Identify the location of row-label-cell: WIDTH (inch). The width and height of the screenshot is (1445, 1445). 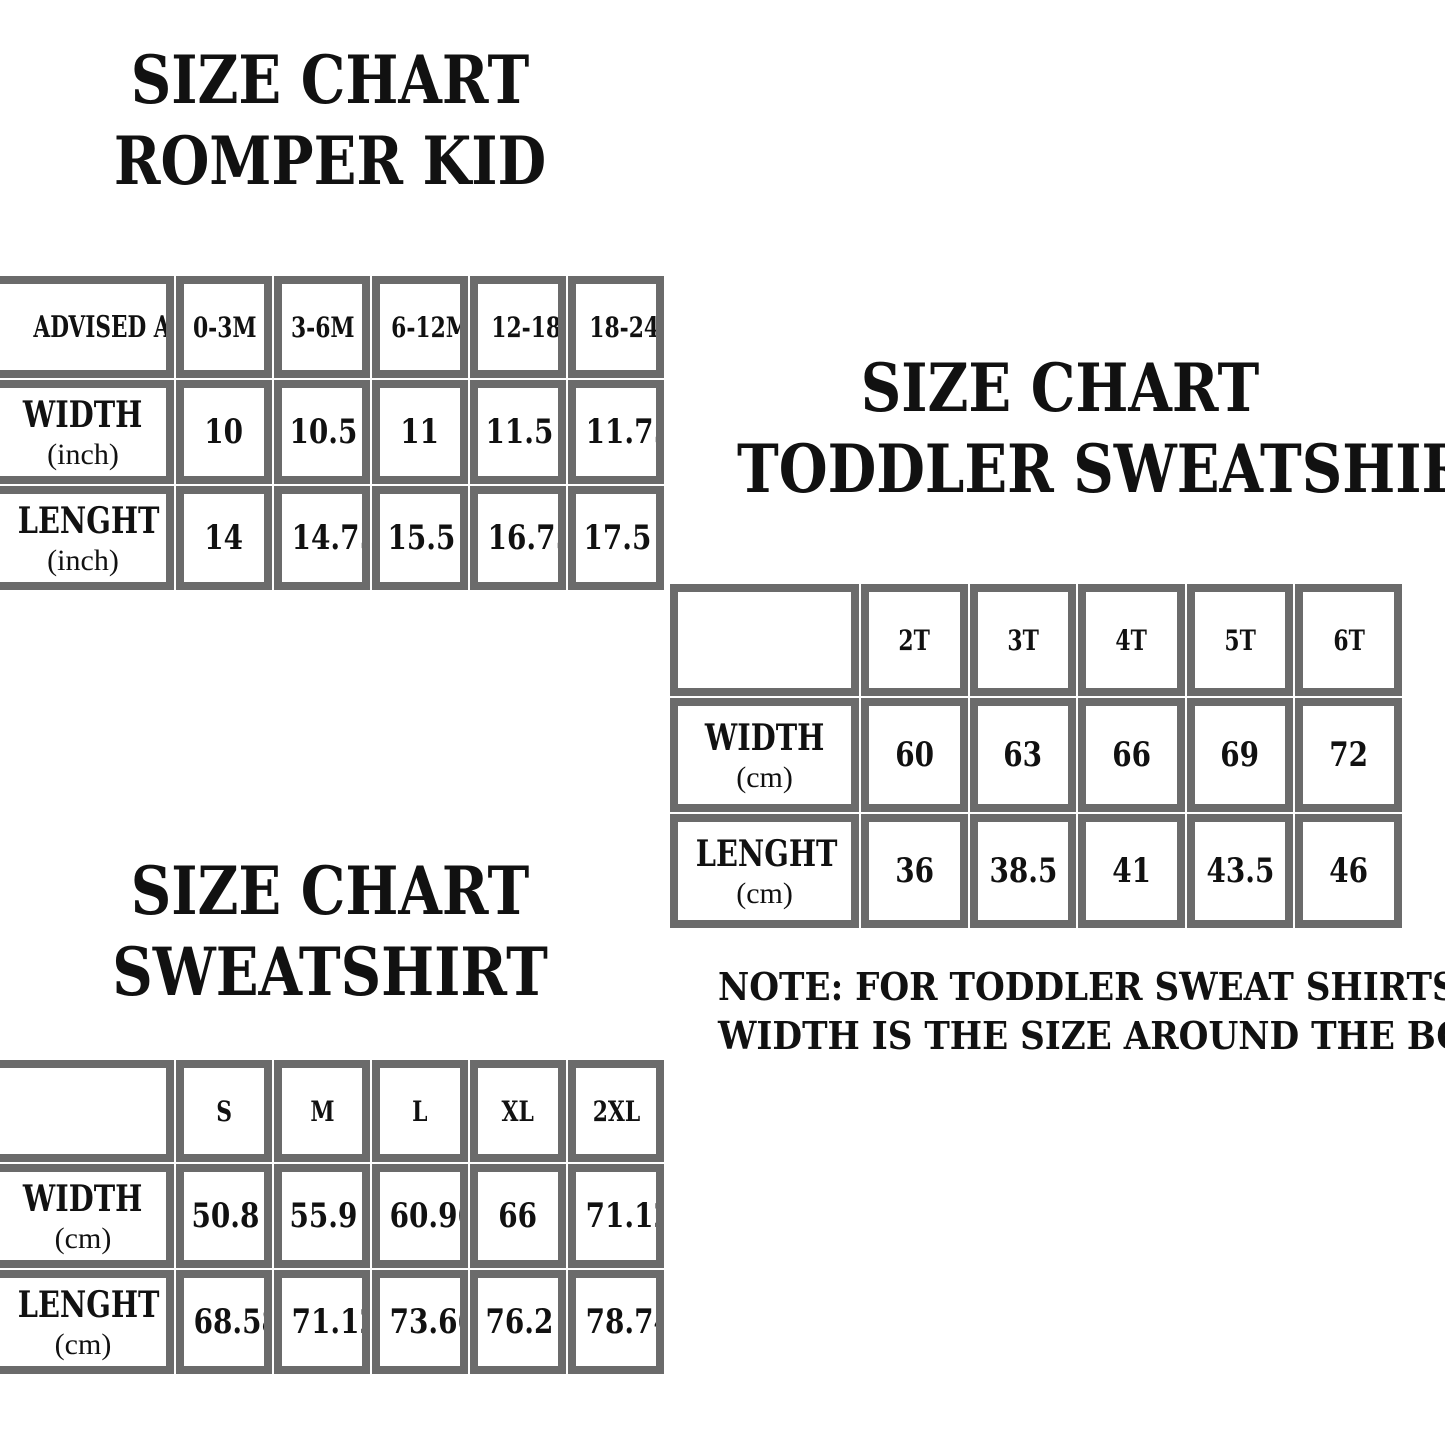
(87, 432).